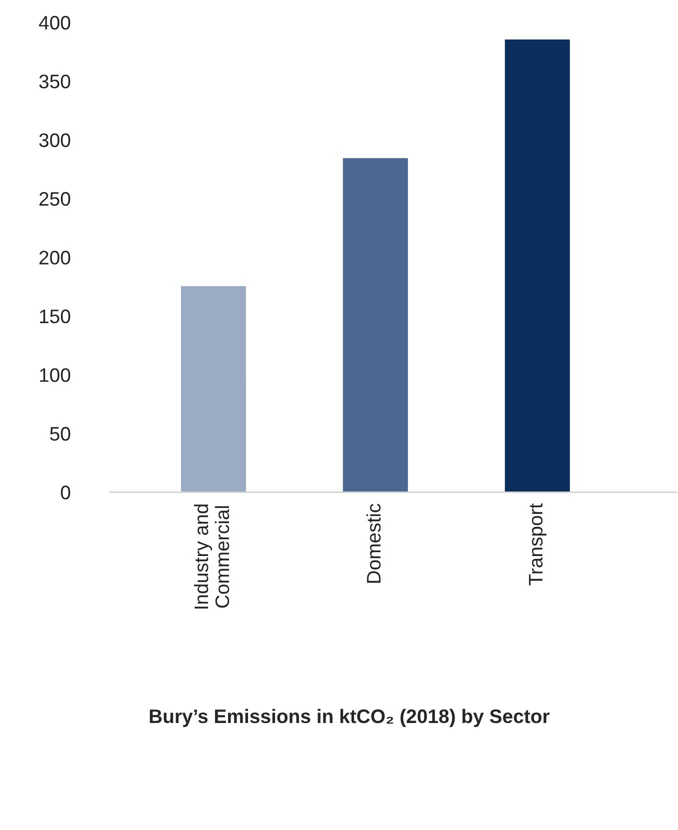  I want to click on x-tick-label: Domestic, so click(373, 543).